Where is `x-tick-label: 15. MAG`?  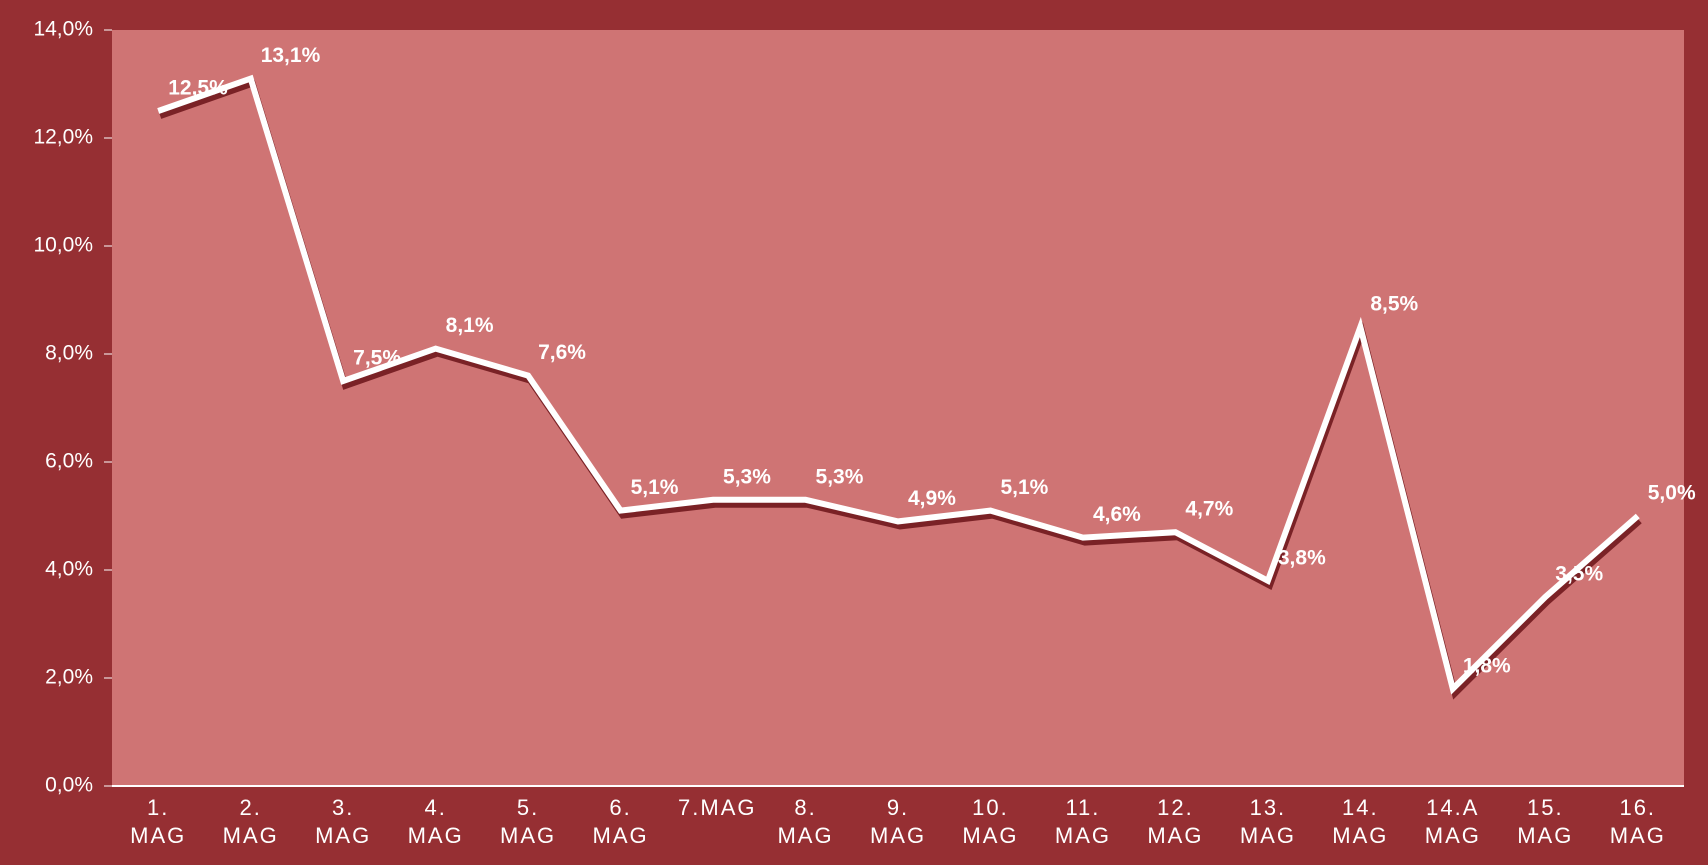 x-tick-label: 15. MAG is located at coordinates (1545, 821).